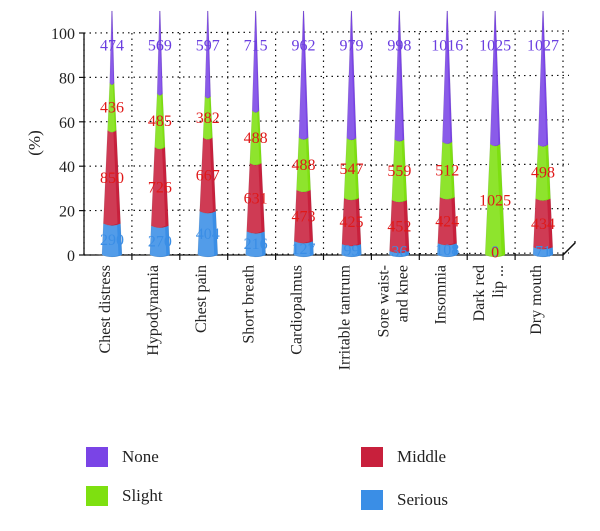 The width and height of the screenshot is (600, 531). I want to click on data-label-none: 962, so click(304, 45).